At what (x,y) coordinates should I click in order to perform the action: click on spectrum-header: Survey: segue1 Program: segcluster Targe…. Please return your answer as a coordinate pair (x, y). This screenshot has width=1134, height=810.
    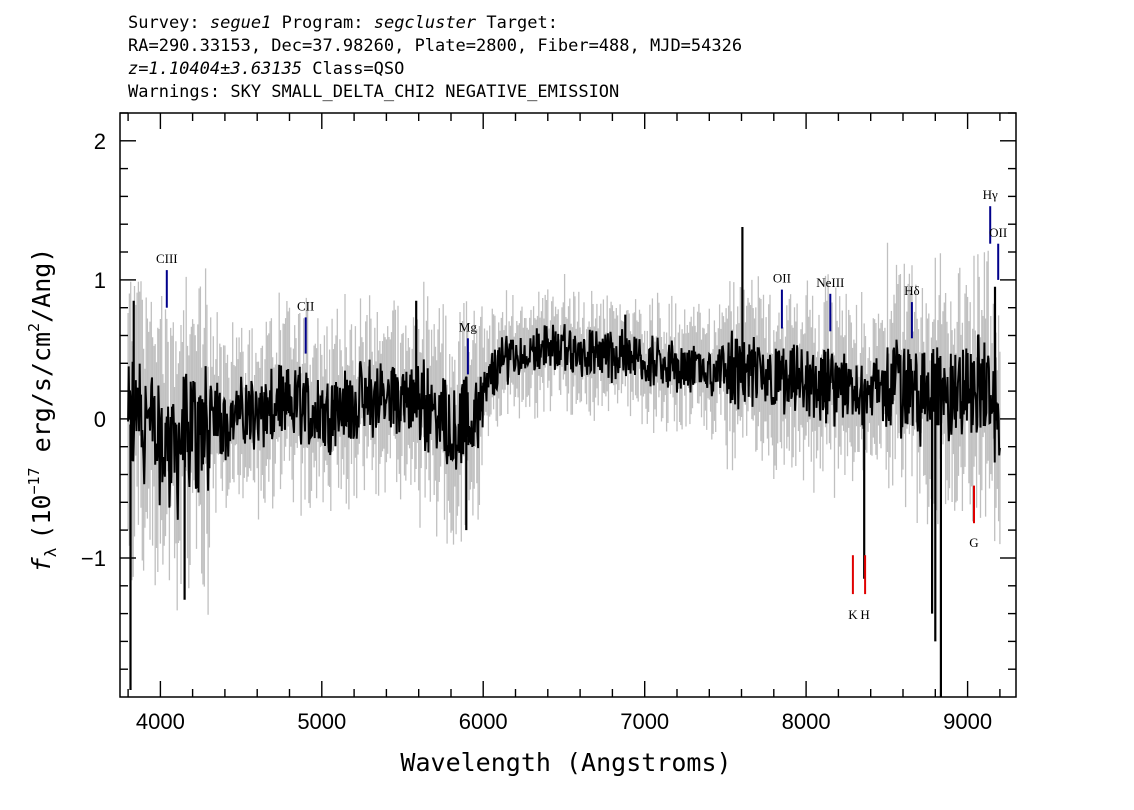
    Looking at the image, I should click on (435, 58).